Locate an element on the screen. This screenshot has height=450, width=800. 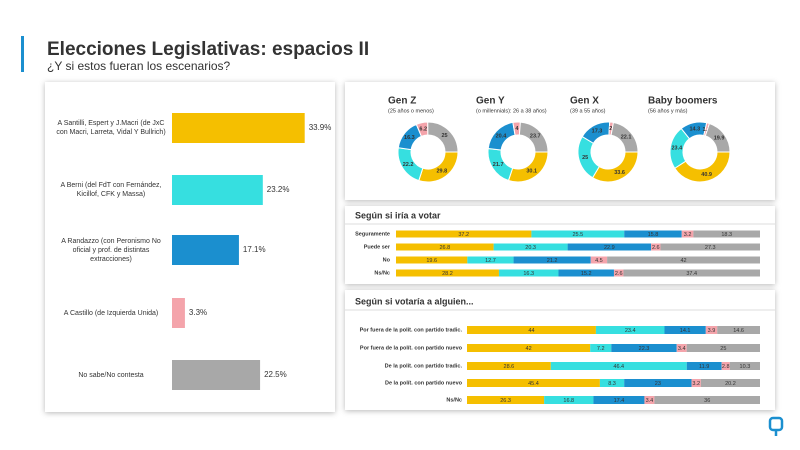
value-label: 12.7 is located at coordinates (490, 261).